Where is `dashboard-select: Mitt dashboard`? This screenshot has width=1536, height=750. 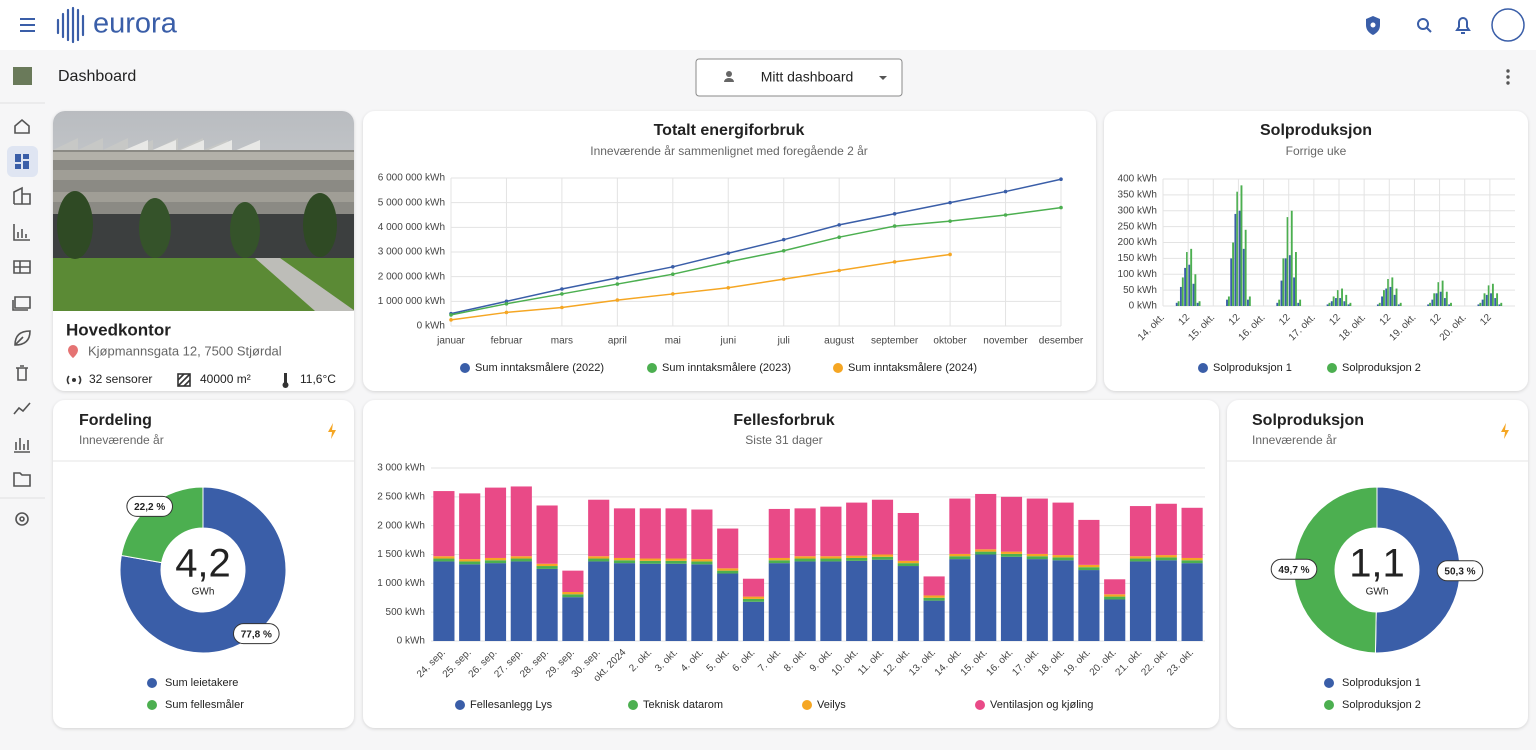 dashboard-select: Mitt dashboard is located at coordinates (799, 77).